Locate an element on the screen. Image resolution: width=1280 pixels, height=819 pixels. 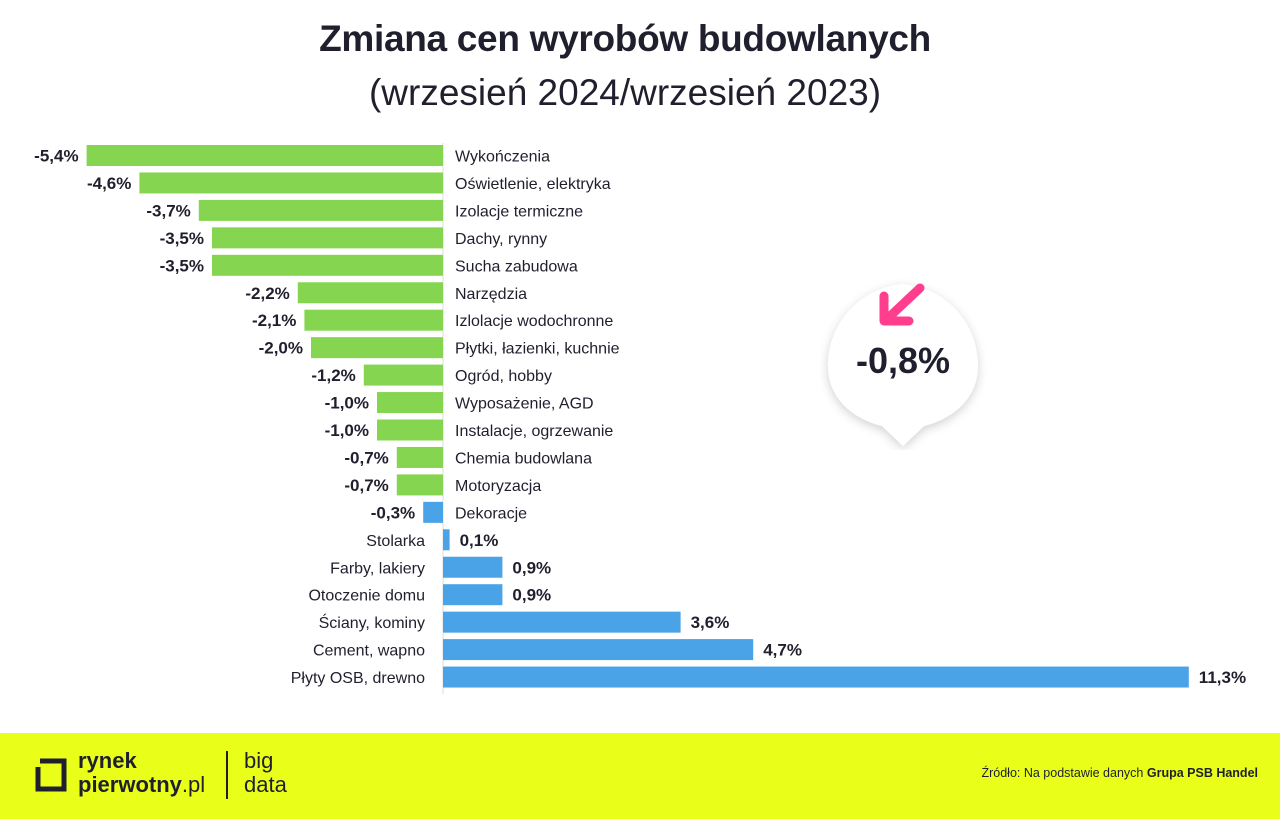
big-data-logo: big data is located at coordinates (265, 773).